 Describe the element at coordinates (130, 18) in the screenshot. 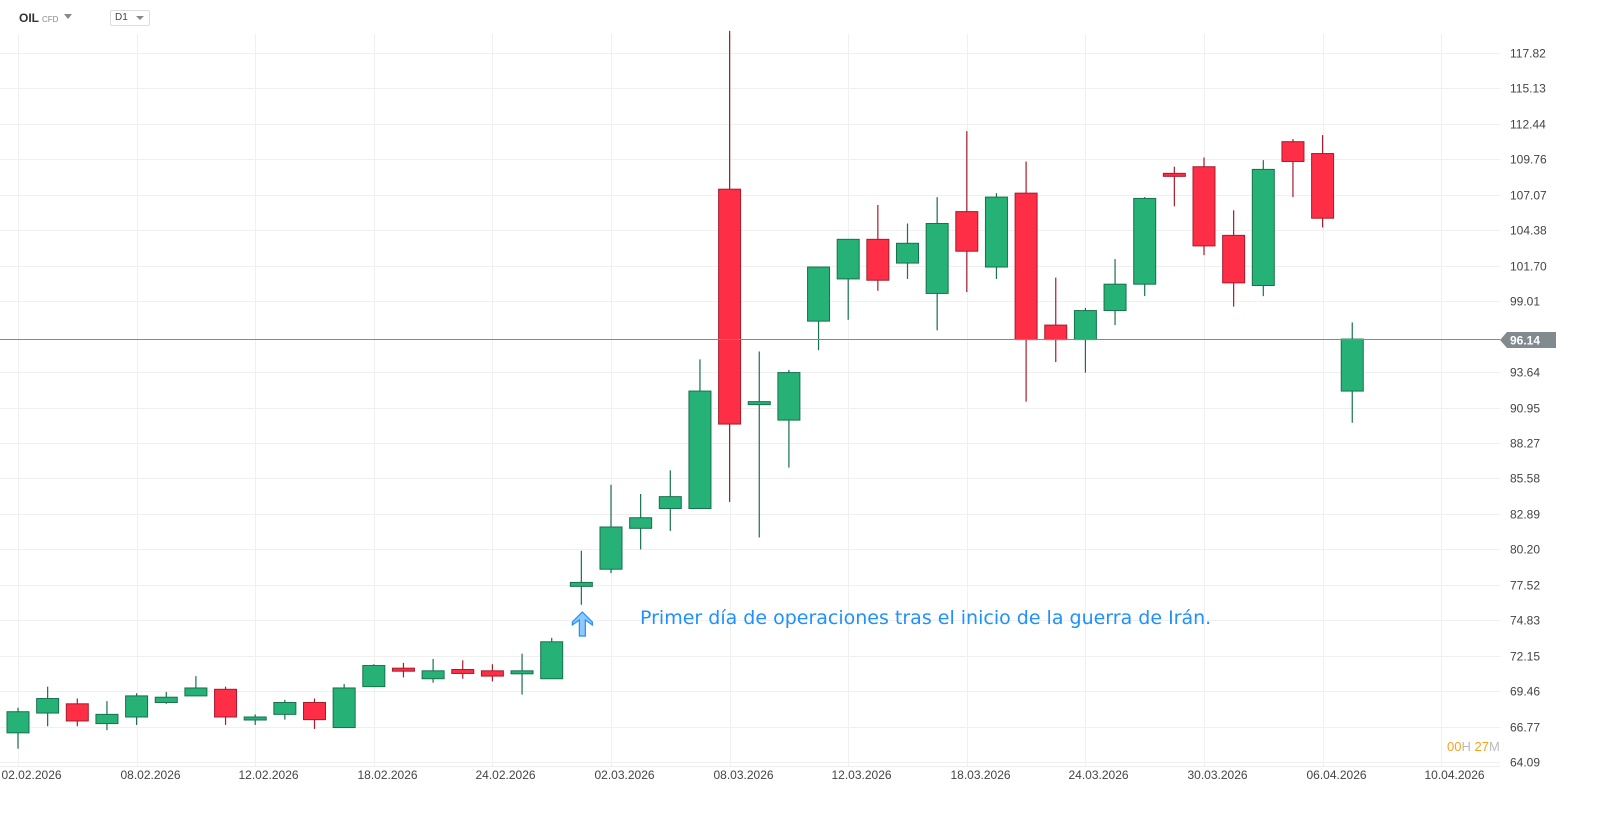

I see `timeframe-select: D1` at that location.